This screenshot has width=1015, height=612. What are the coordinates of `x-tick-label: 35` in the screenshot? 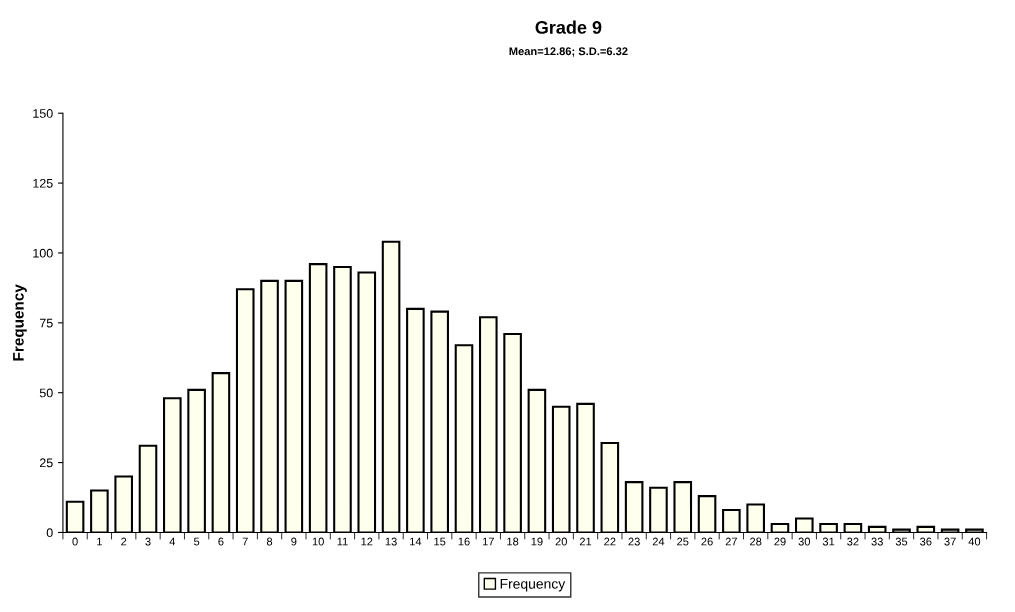 It's located at (901, 541).